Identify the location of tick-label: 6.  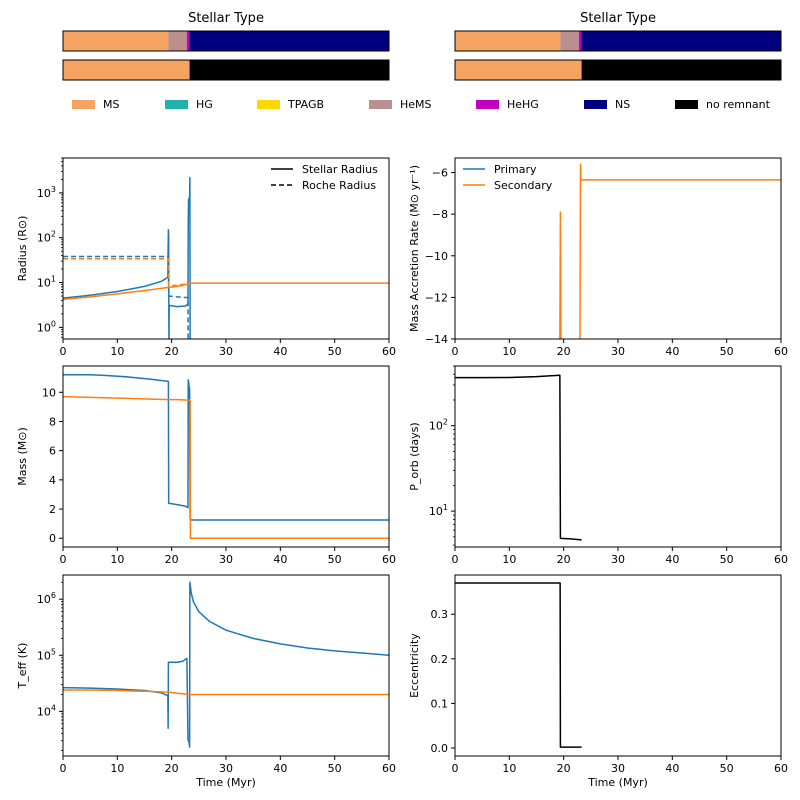
(52, 451).